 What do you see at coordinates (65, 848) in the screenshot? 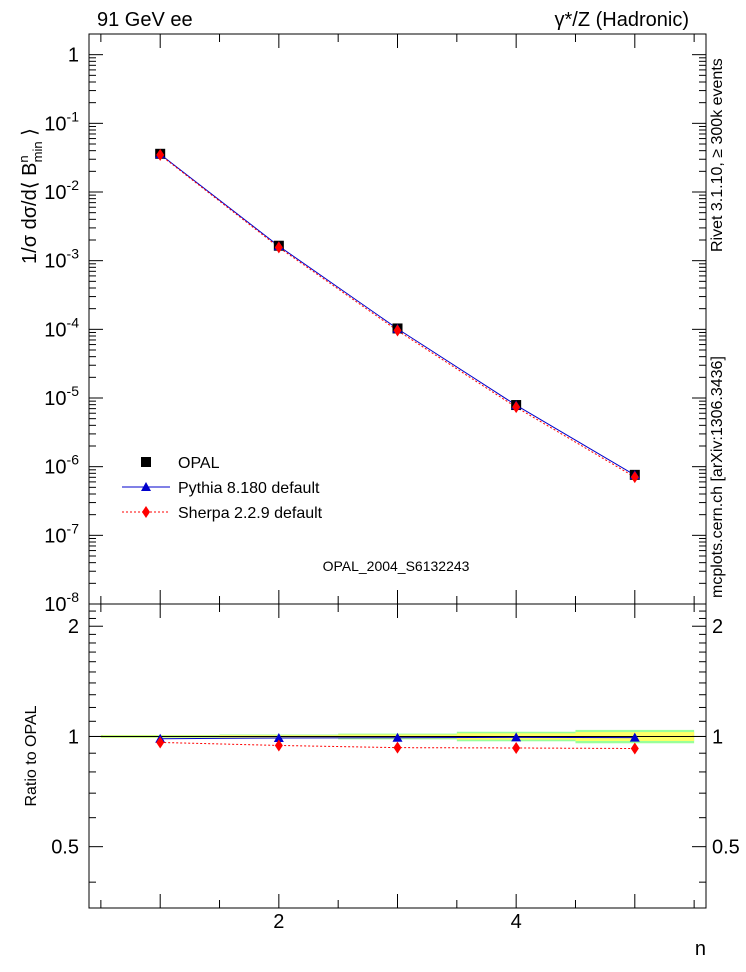
I see `ratio-y-tick-label: 0.5` at bounding box center [65, 848].